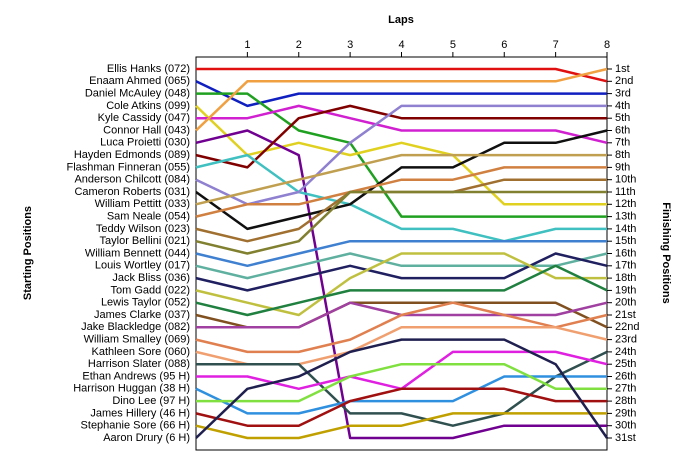 This screenshot has height=465, width=700. What do you see at coordinates (144, 118) in the screenshot?
I see `legend-label: Kyle Cassidy (047)` at bounding box center [144, 118].